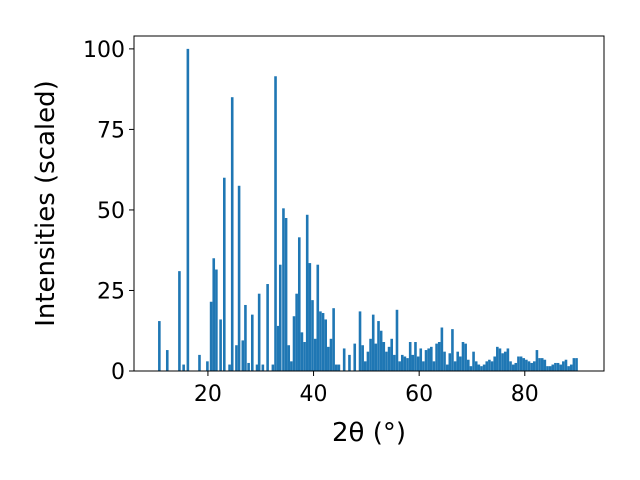 The image size is (640, 480). I want to click on y-tick-label: 25, so click(111, 291).